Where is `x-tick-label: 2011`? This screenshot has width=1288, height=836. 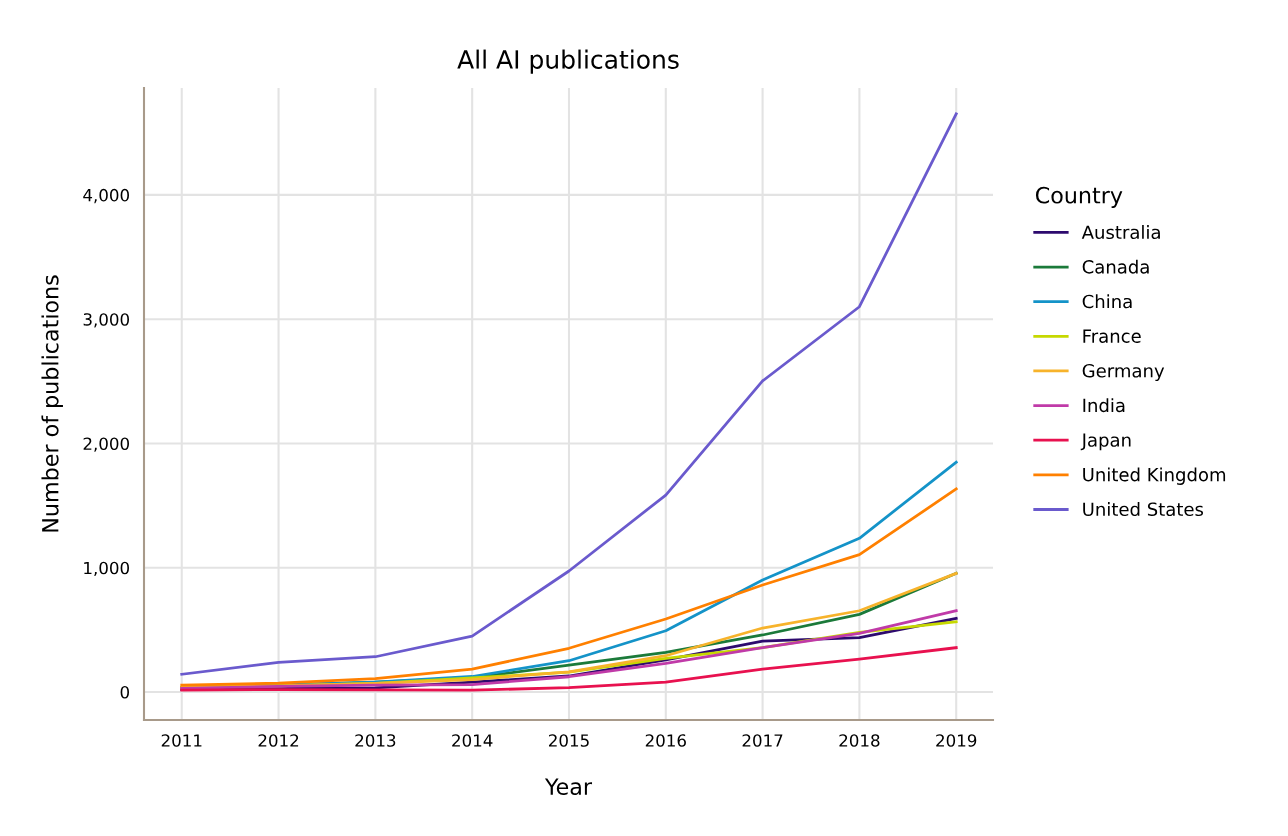 x-tick-label: 2011 is located at coordinates (181, 740).